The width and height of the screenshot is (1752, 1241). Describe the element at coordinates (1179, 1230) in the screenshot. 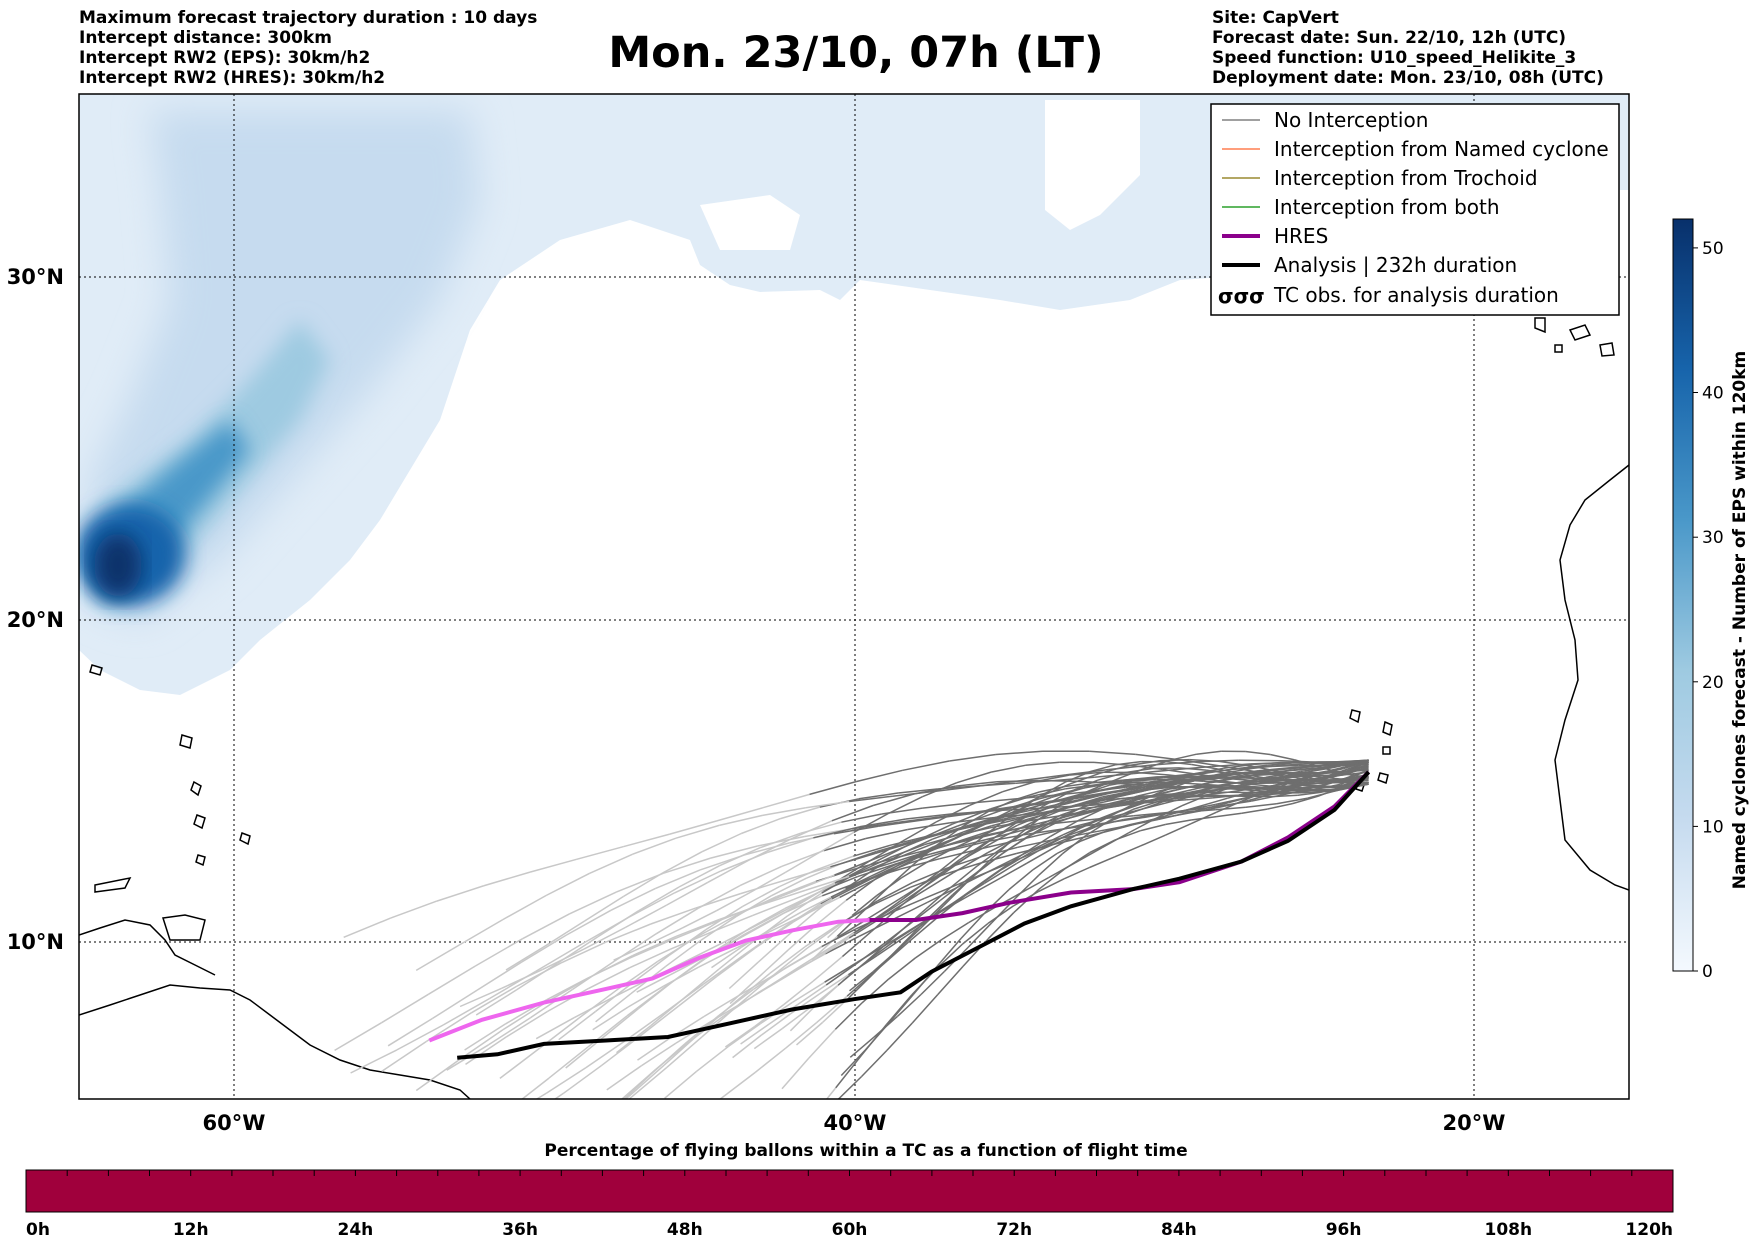

I see `timeline-tick-label: 84h` at that location.